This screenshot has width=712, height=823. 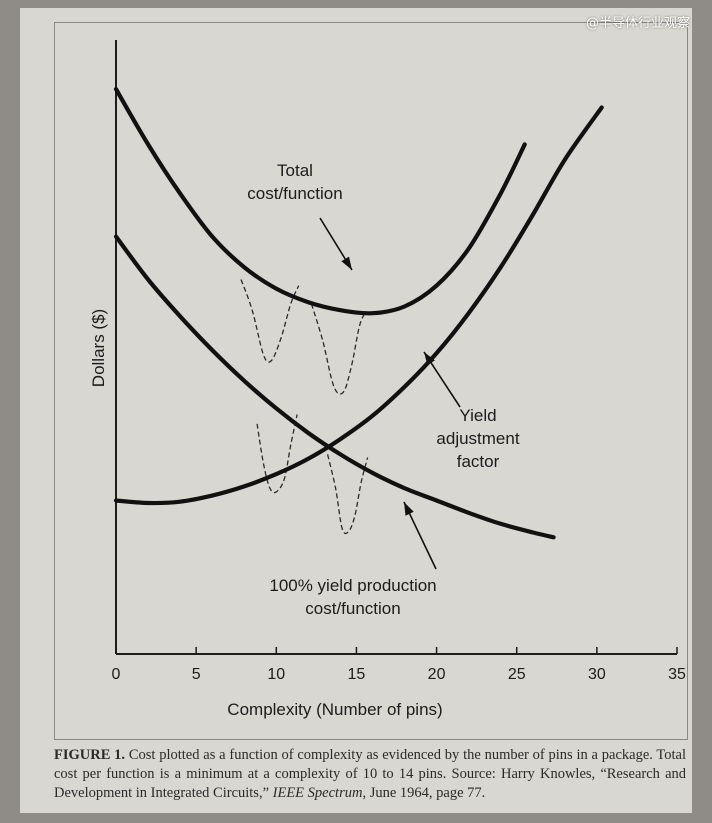 I want to click on y-axis-label: Dollars ($), so click(x=98, y=348).